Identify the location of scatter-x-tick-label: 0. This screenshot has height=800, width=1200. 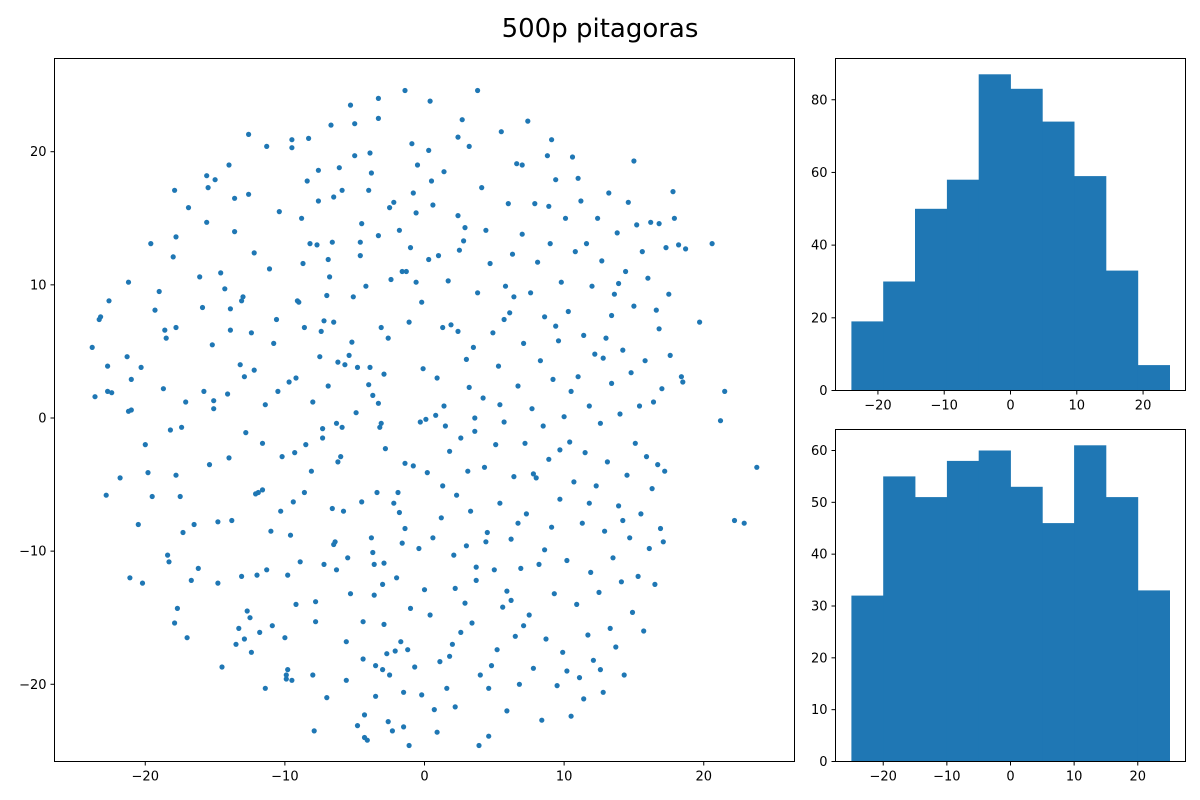
(424, 777).